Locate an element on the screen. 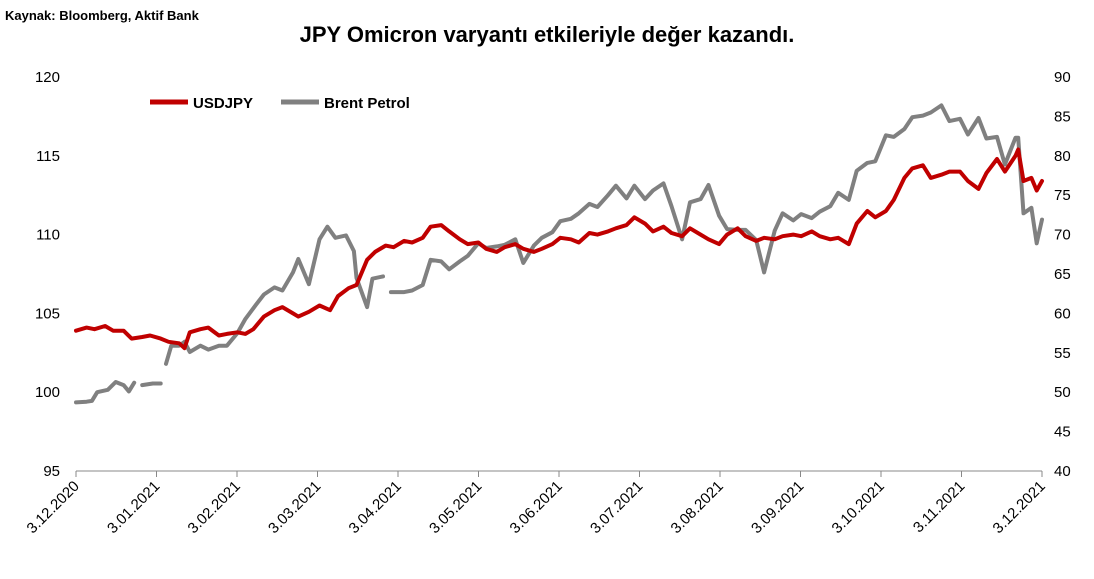 The image size is (1094, 579). x-tick-label: 3.07.2021 is located at coordinates (616, 507).